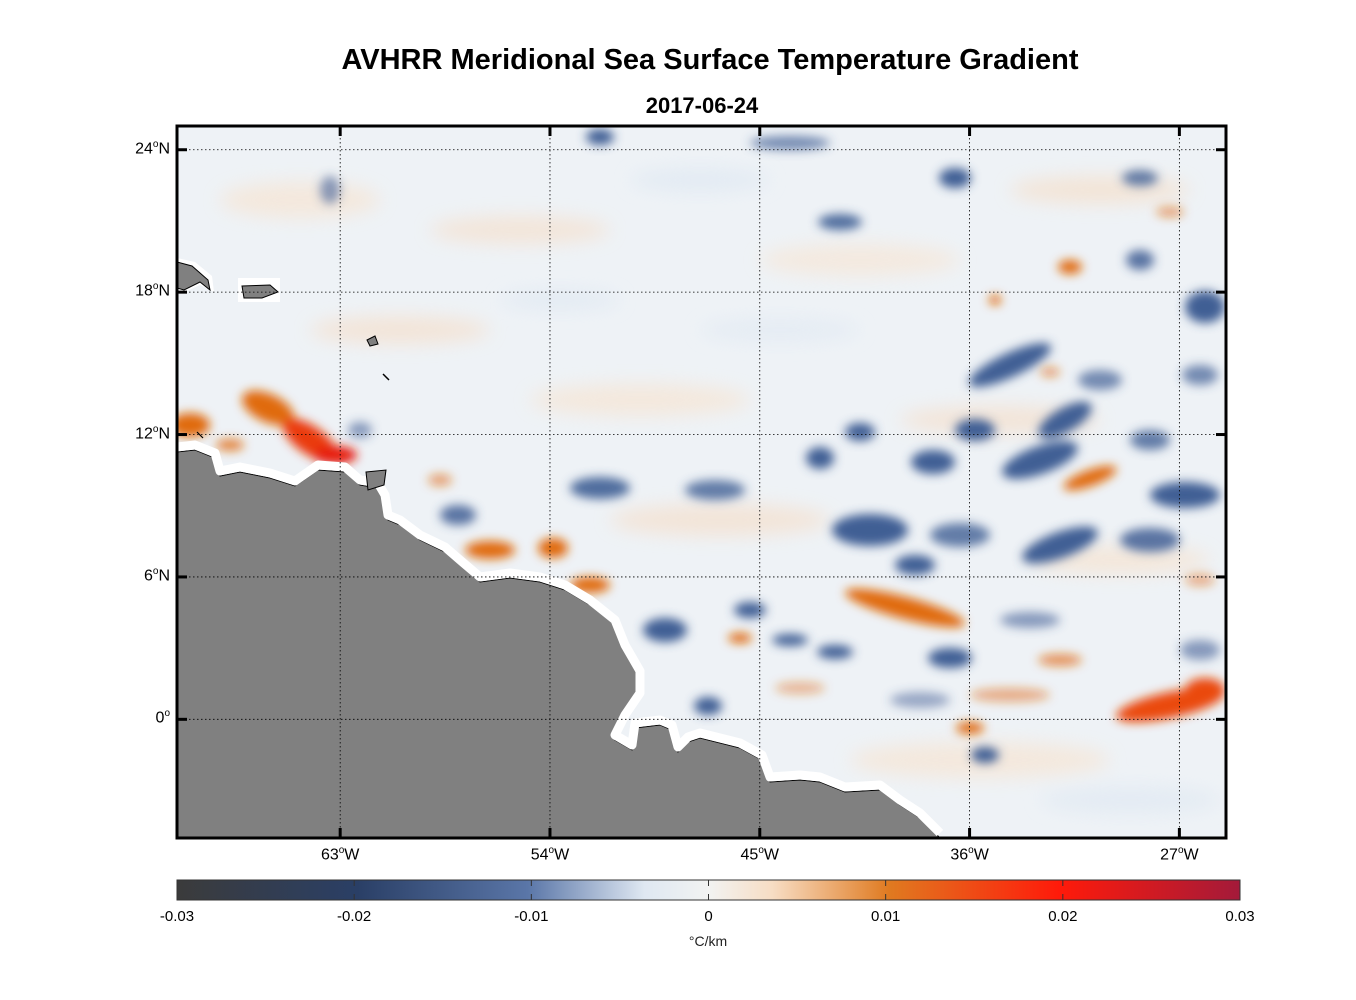  I want to click on chart-subtitle: 2017-06-24, so click(702, 105).